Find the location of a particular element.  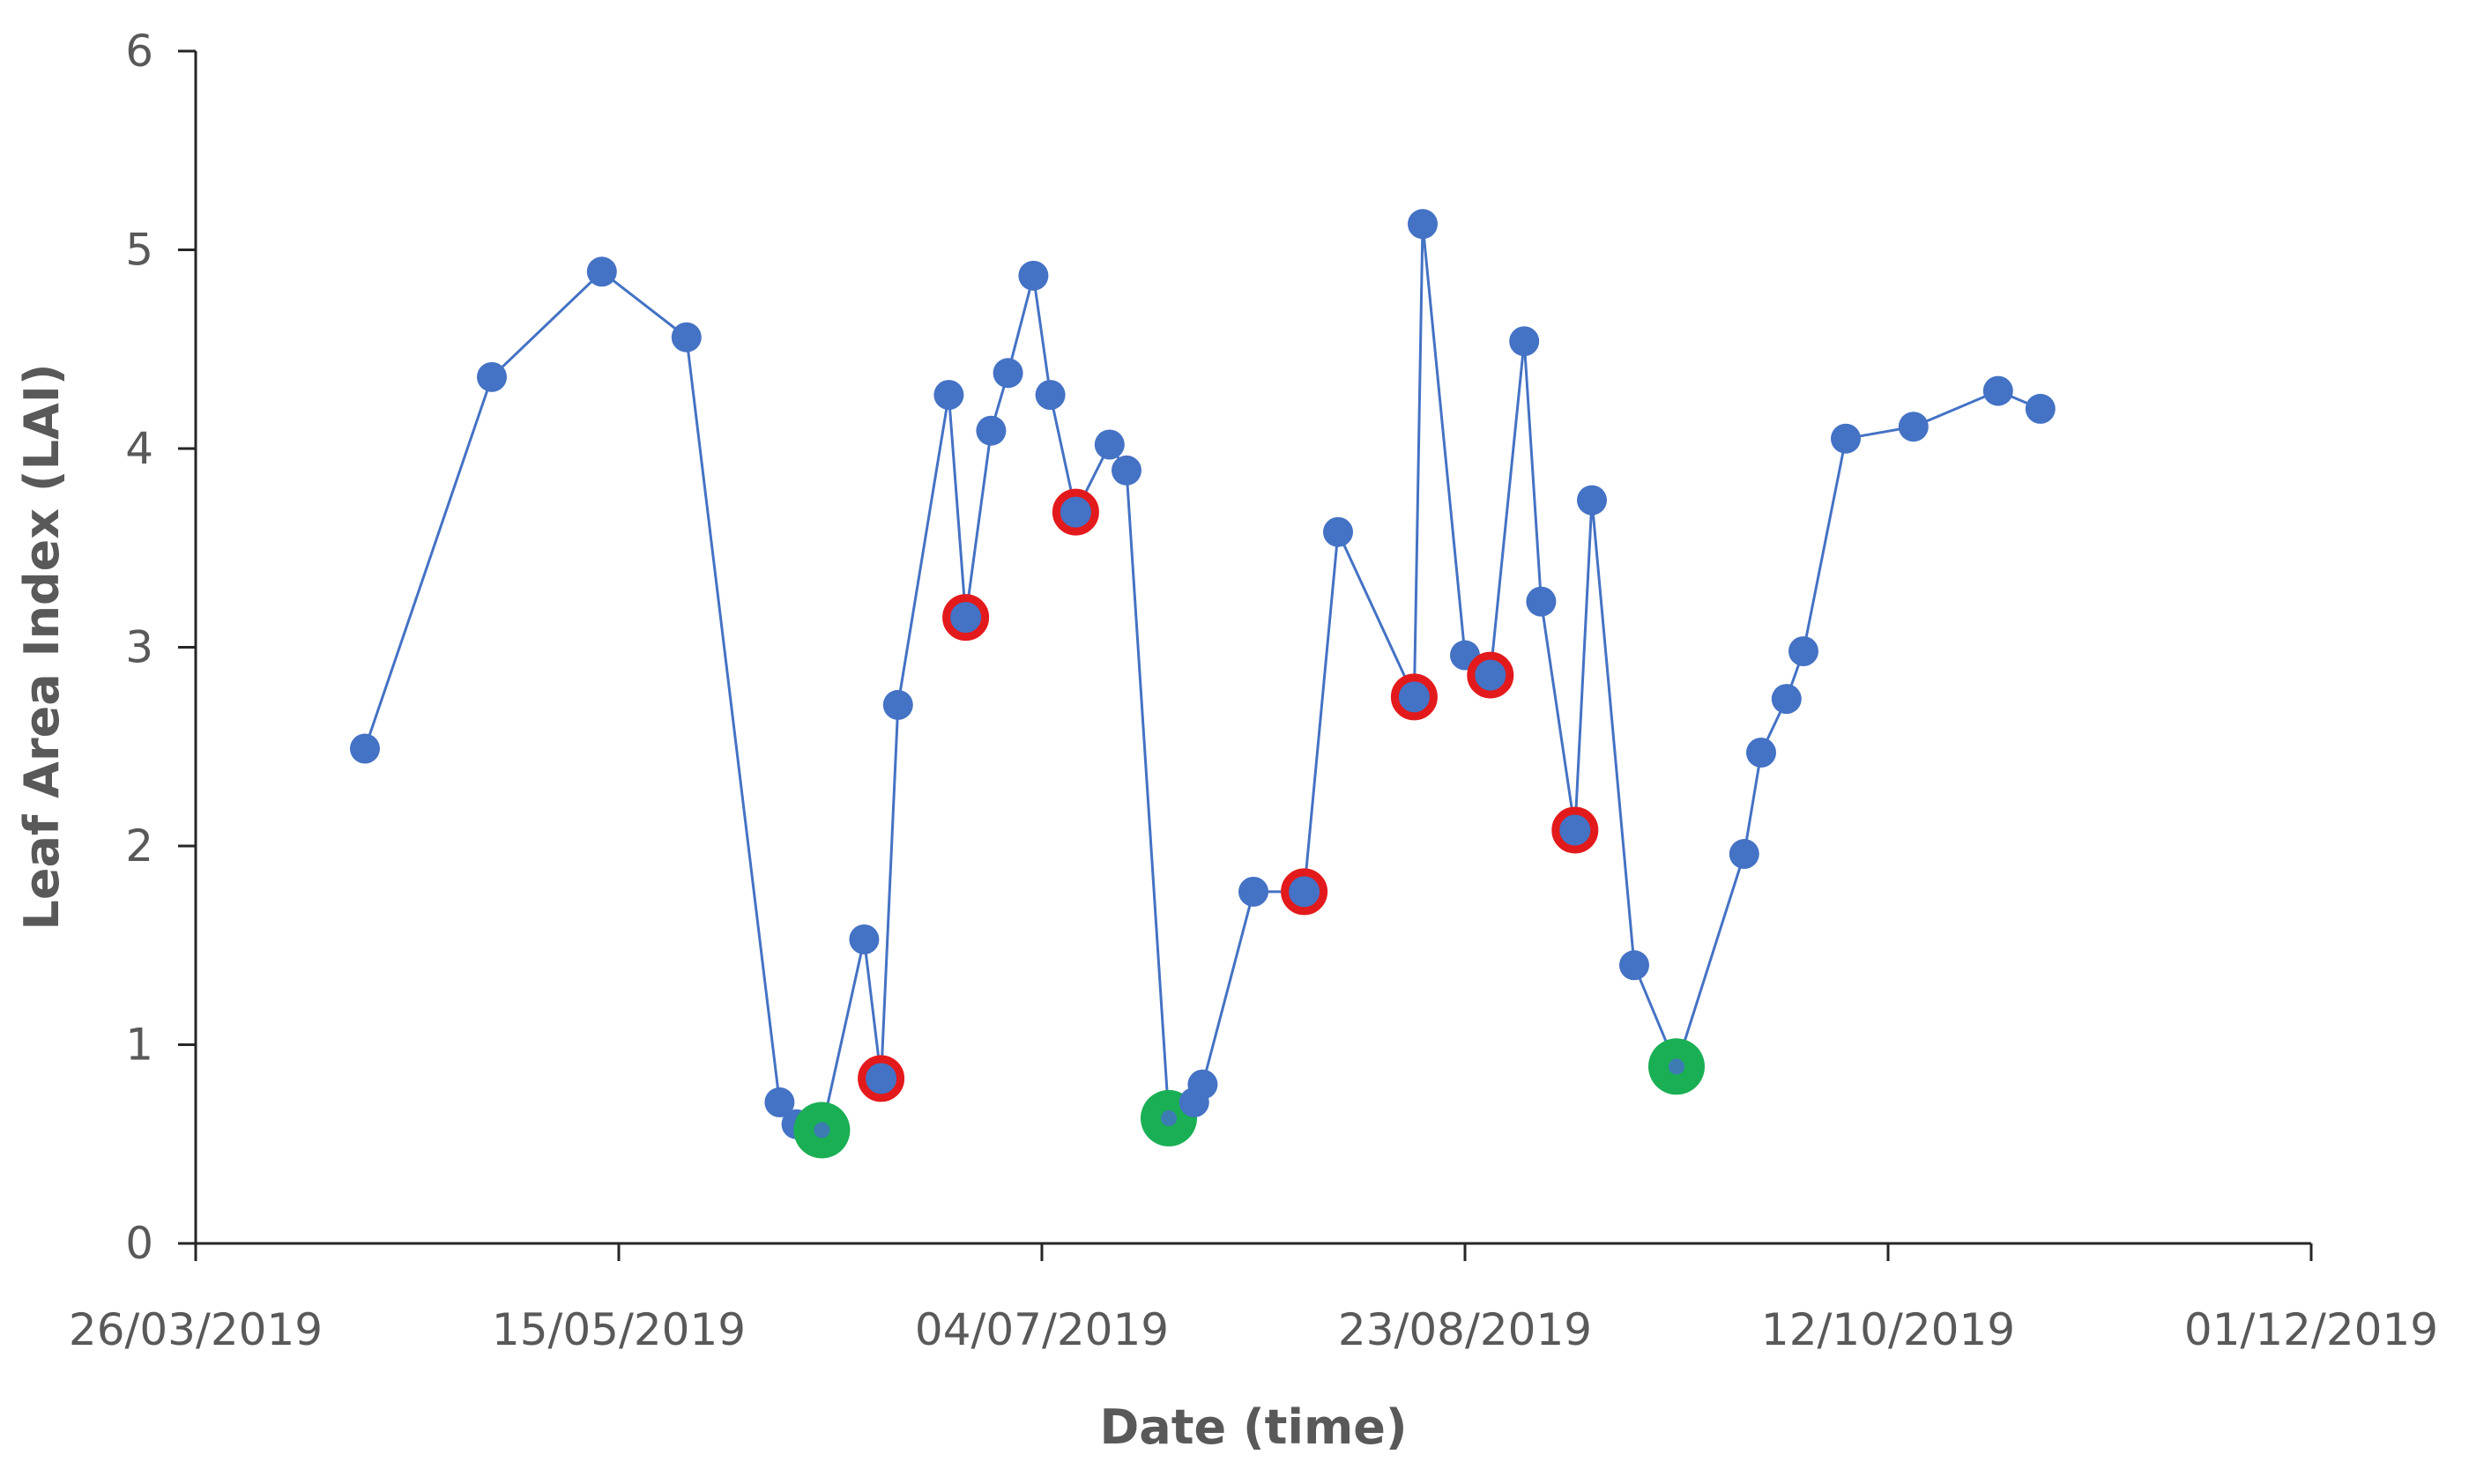

y-axis-title: Leaf Area Index (LAI) is located at coordinates (42, 646).